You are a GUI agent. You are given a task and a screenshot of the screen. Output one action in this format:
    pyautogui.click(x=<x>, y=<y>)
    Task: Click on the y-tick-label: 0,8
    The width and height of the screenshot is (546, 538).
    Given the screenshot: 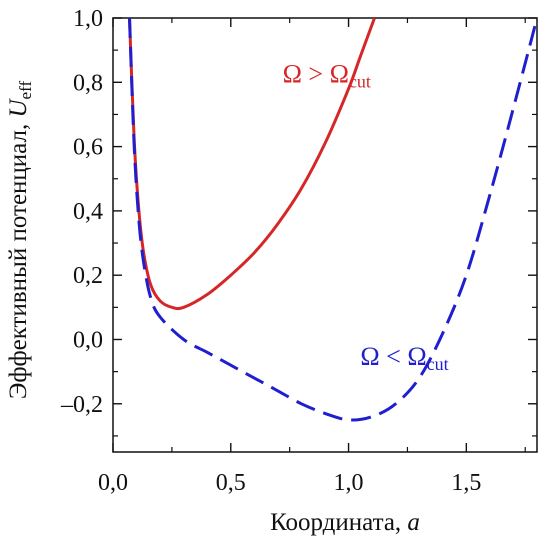 What is the action you would take?
    pyautogui.click(x=88, y=83)
    